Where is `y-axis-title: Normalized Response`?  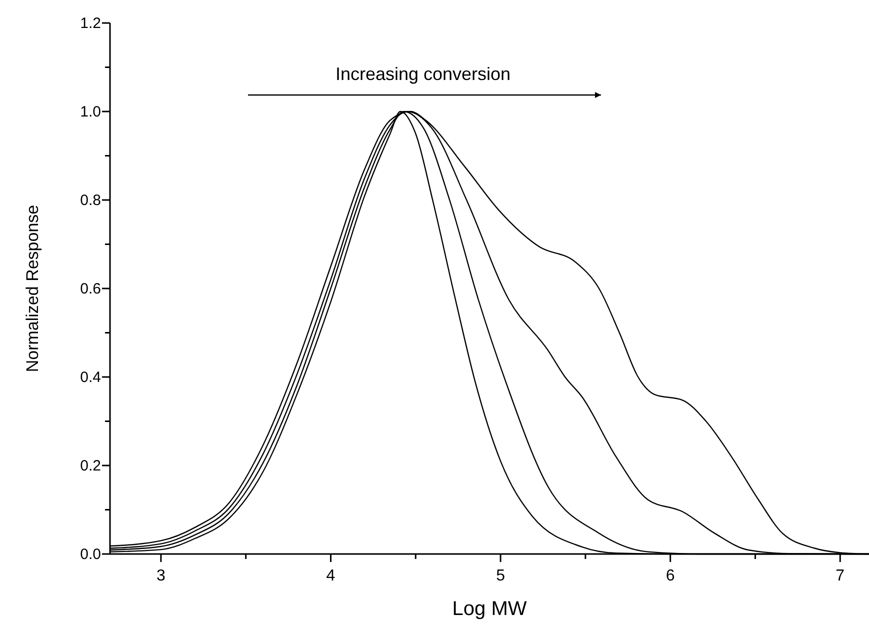
y-axis-title: Normalized Response is located at coordinates (32, 288).